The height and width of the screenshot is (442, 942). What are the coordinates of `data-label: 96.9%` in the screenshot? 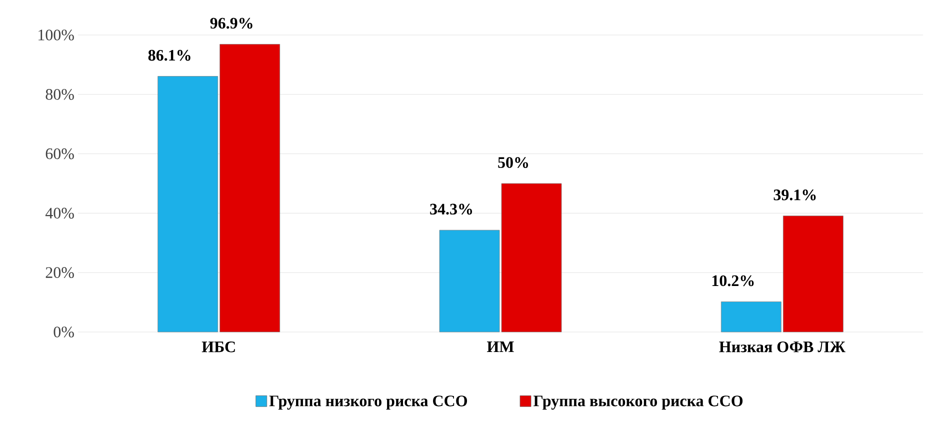 It's located at (231, 23).